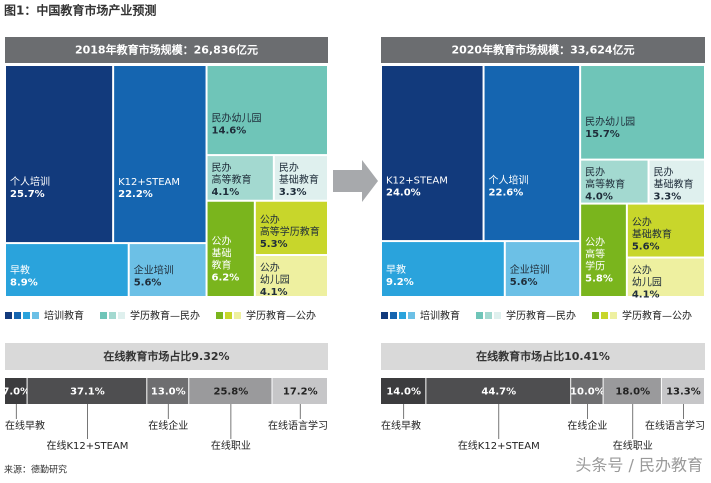  I want to click on cell-value-label: 25.7%, so click(27, 194).